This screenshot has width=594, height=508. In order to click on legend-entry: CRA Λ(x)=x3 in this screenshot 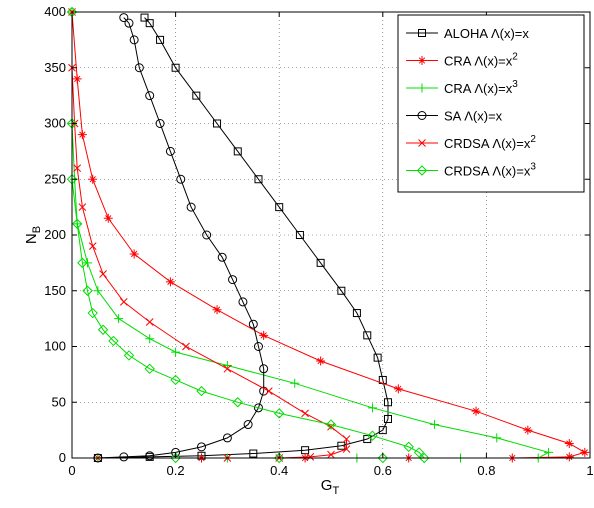, I will do `click(462, 87)`.